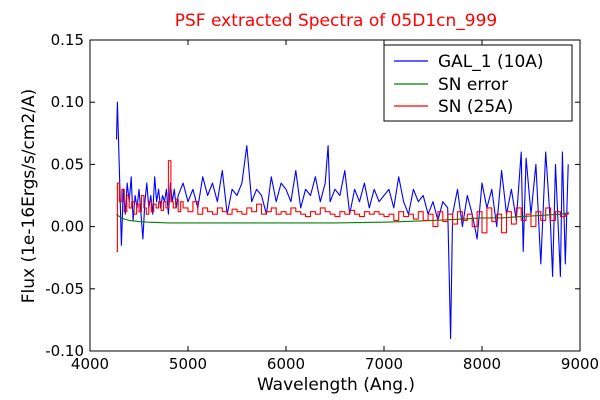 The width and height of the screenshot is (600, 400). What do you see at coordinates (90, 364) in the screenshot?
I see `x-tick-label: 4000` at bounding box center [90, 364].